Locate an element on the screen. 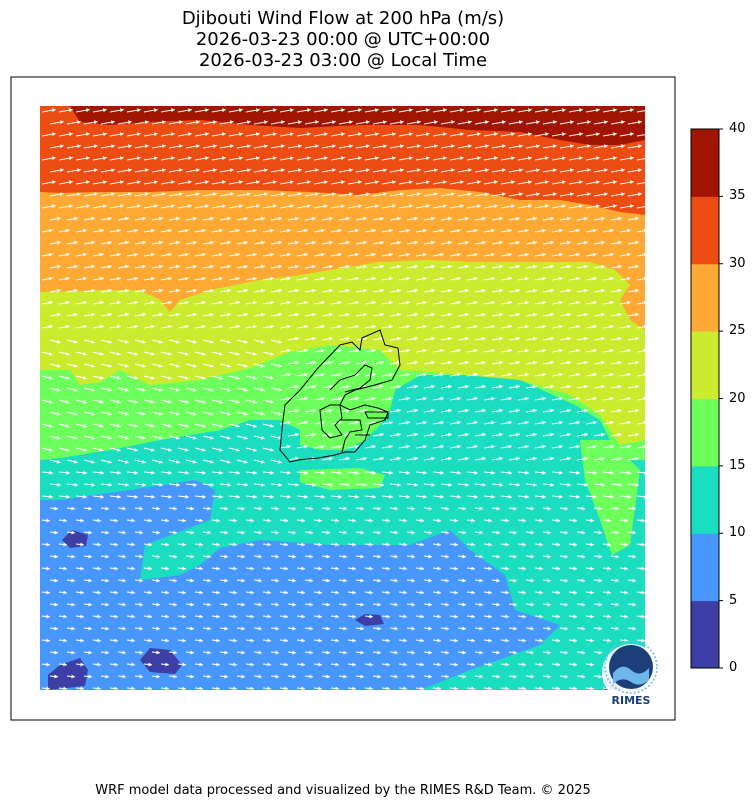 This screenshot has height=808, width=755. title-line-1: Djibouti Wind Flow at 200 hPa (m/s) is located at coordinates (343, 18).